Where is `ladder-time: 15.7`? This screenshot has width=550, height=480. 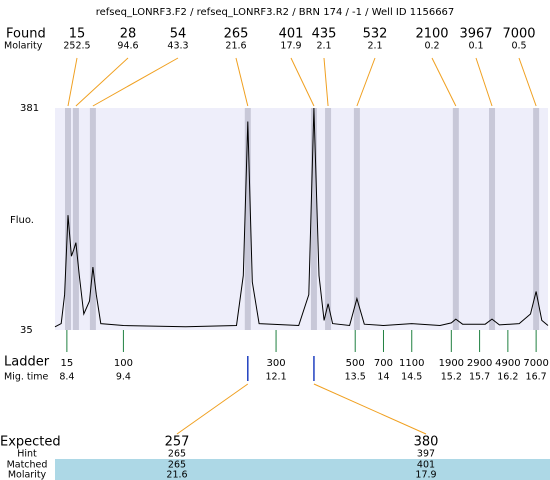 ladder-time: 15.7 is located at coordinates (479, 377).